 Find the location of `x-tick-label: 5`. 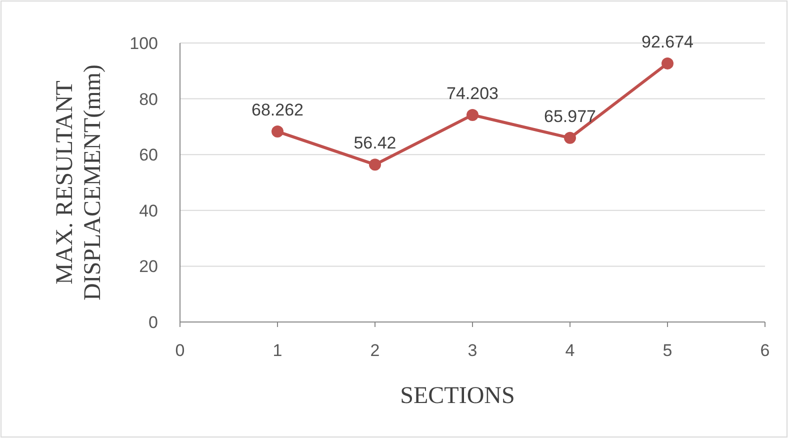

x-tick-label: 5 is located at coordinates (667, 350).